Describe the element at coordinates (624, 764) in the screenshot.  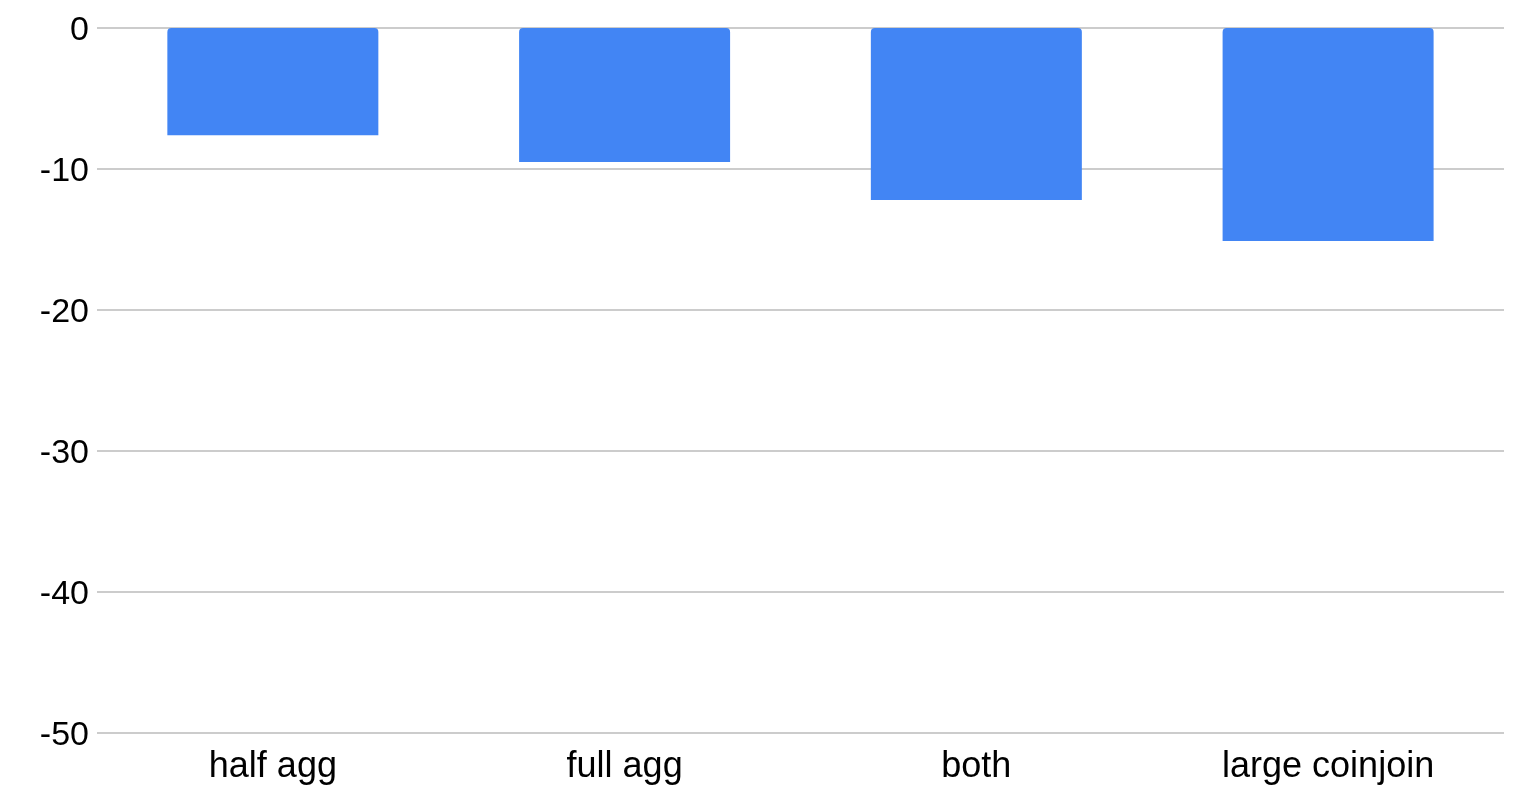
I see `x-tick-label: full agg` at that location.